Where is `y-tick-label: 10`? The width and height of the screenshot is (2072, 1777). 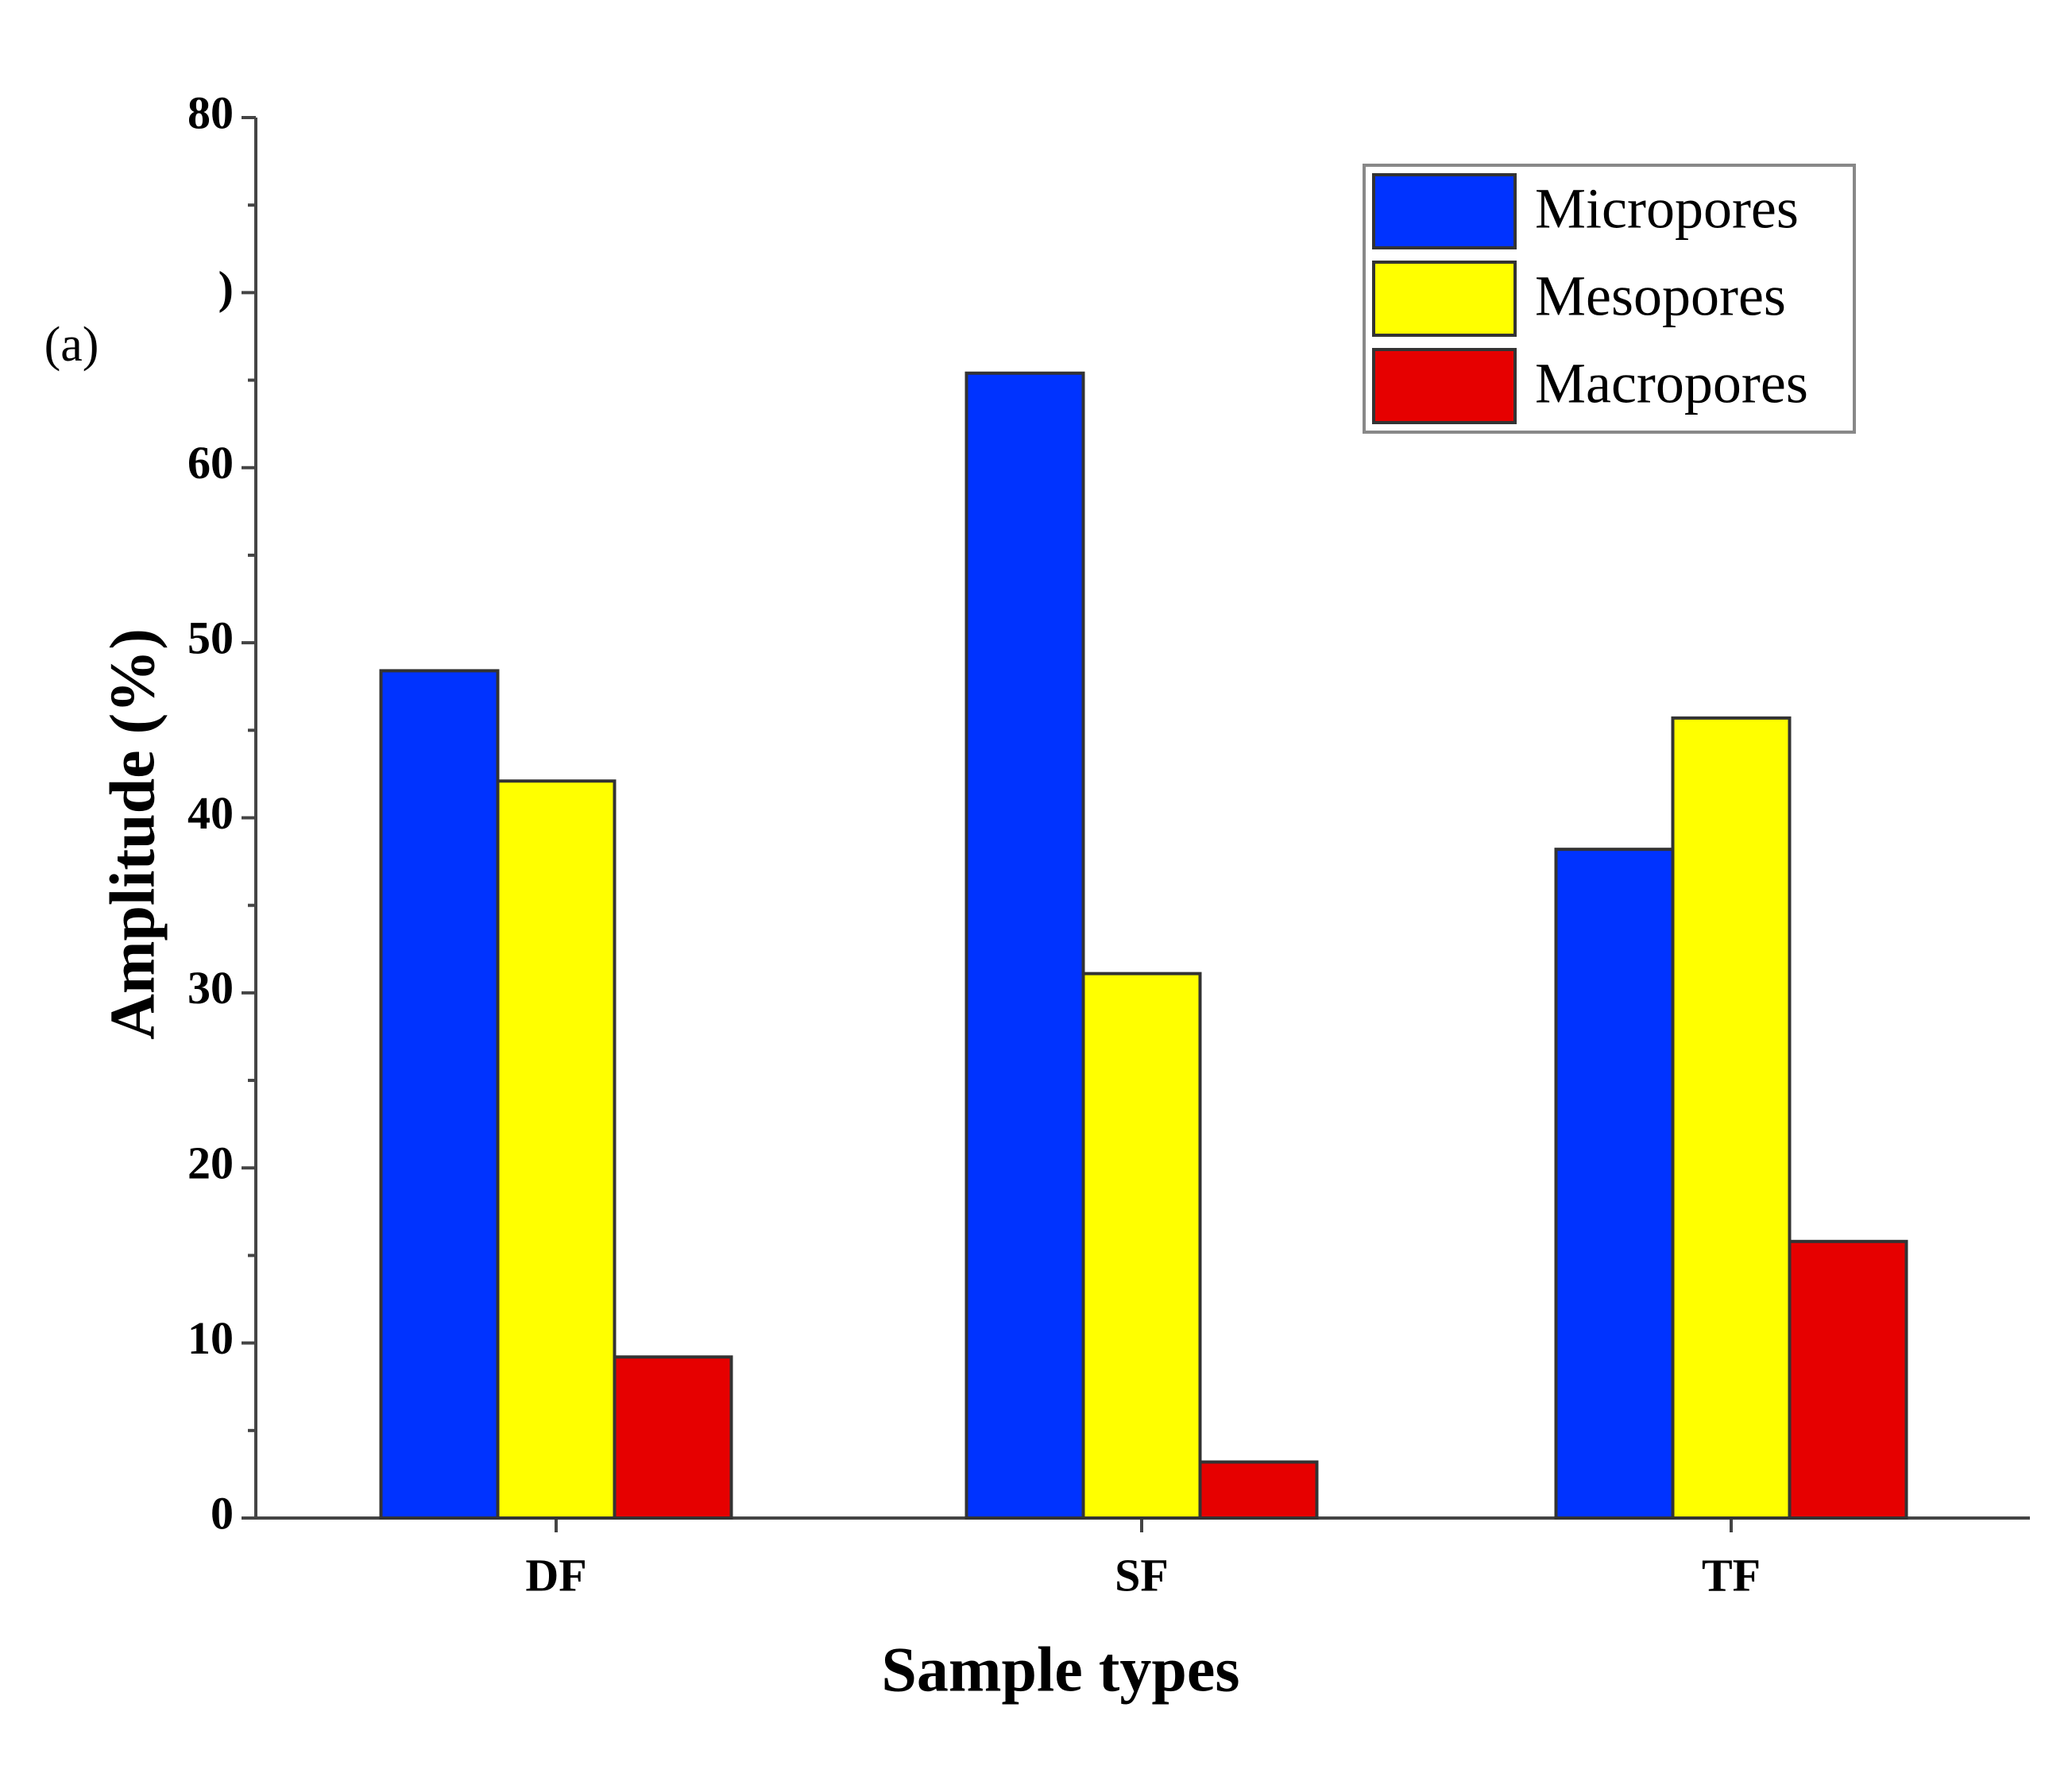
y-tick-label: 10 is located at coordinates (210, 1338).